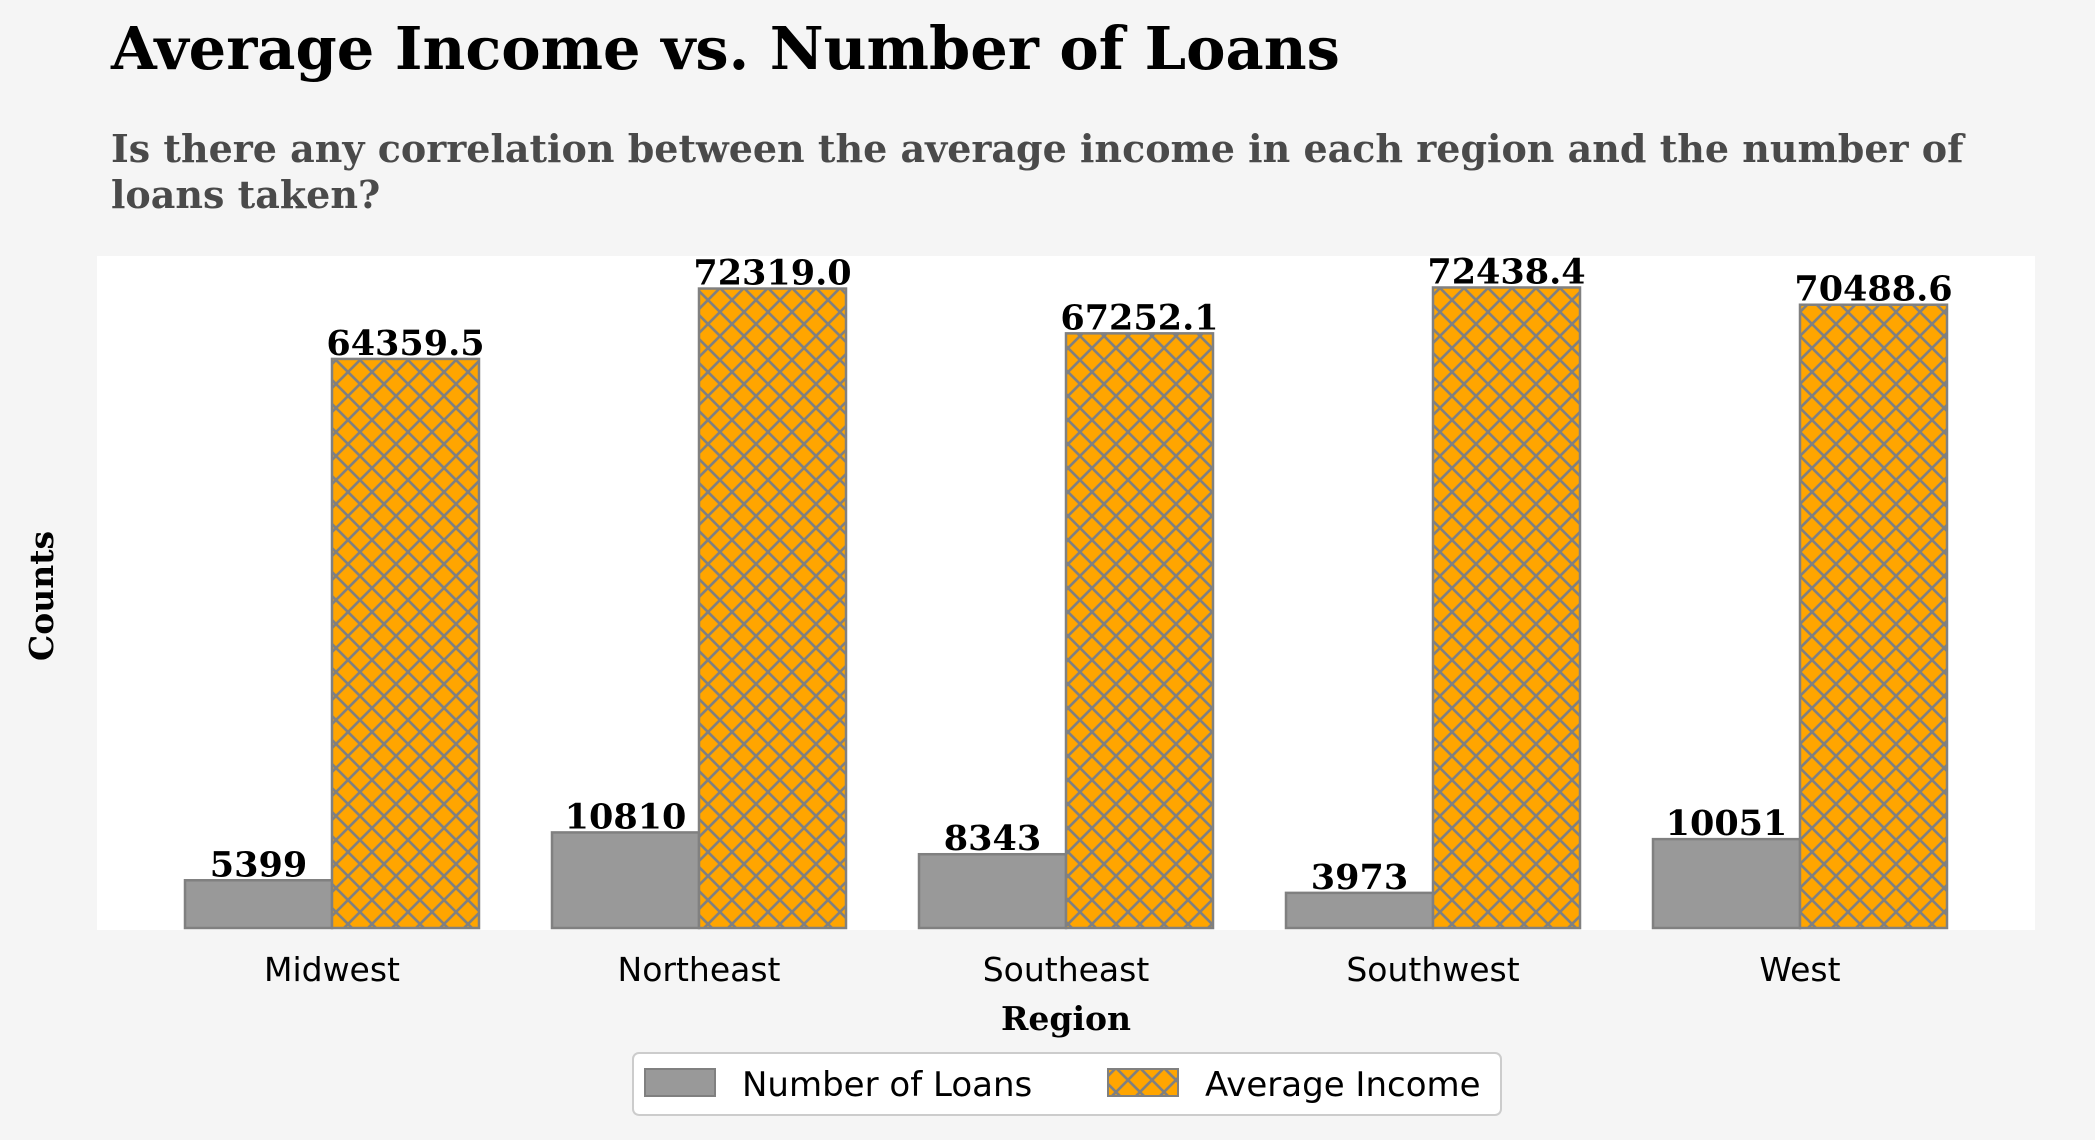  Describe the element at coordinates (1506, 608) in the screenshot. I see `bar-income-southwest` at that location.